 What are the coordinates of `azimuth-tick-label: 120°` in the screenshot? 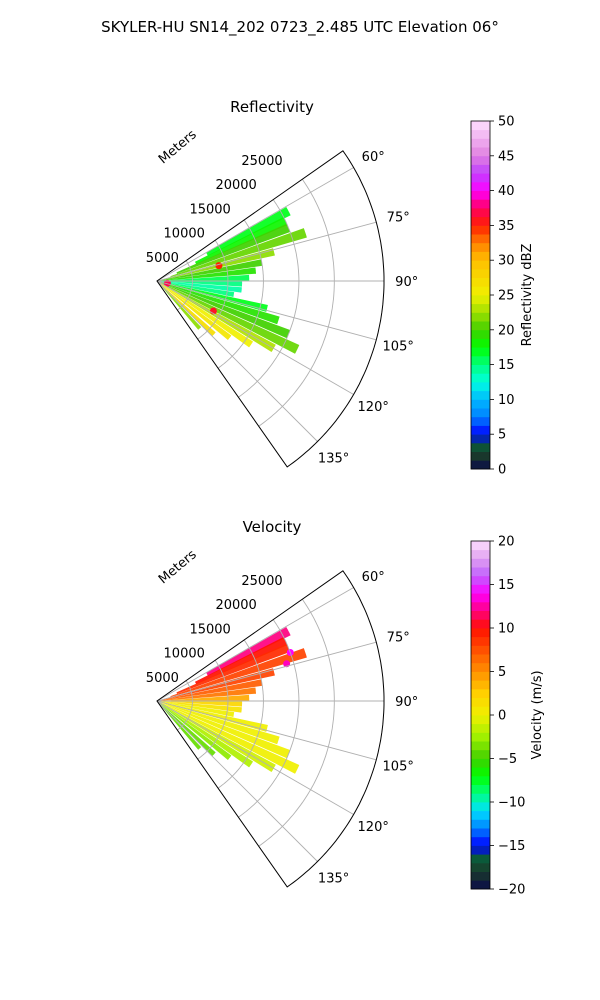 It's located at (373, 827).